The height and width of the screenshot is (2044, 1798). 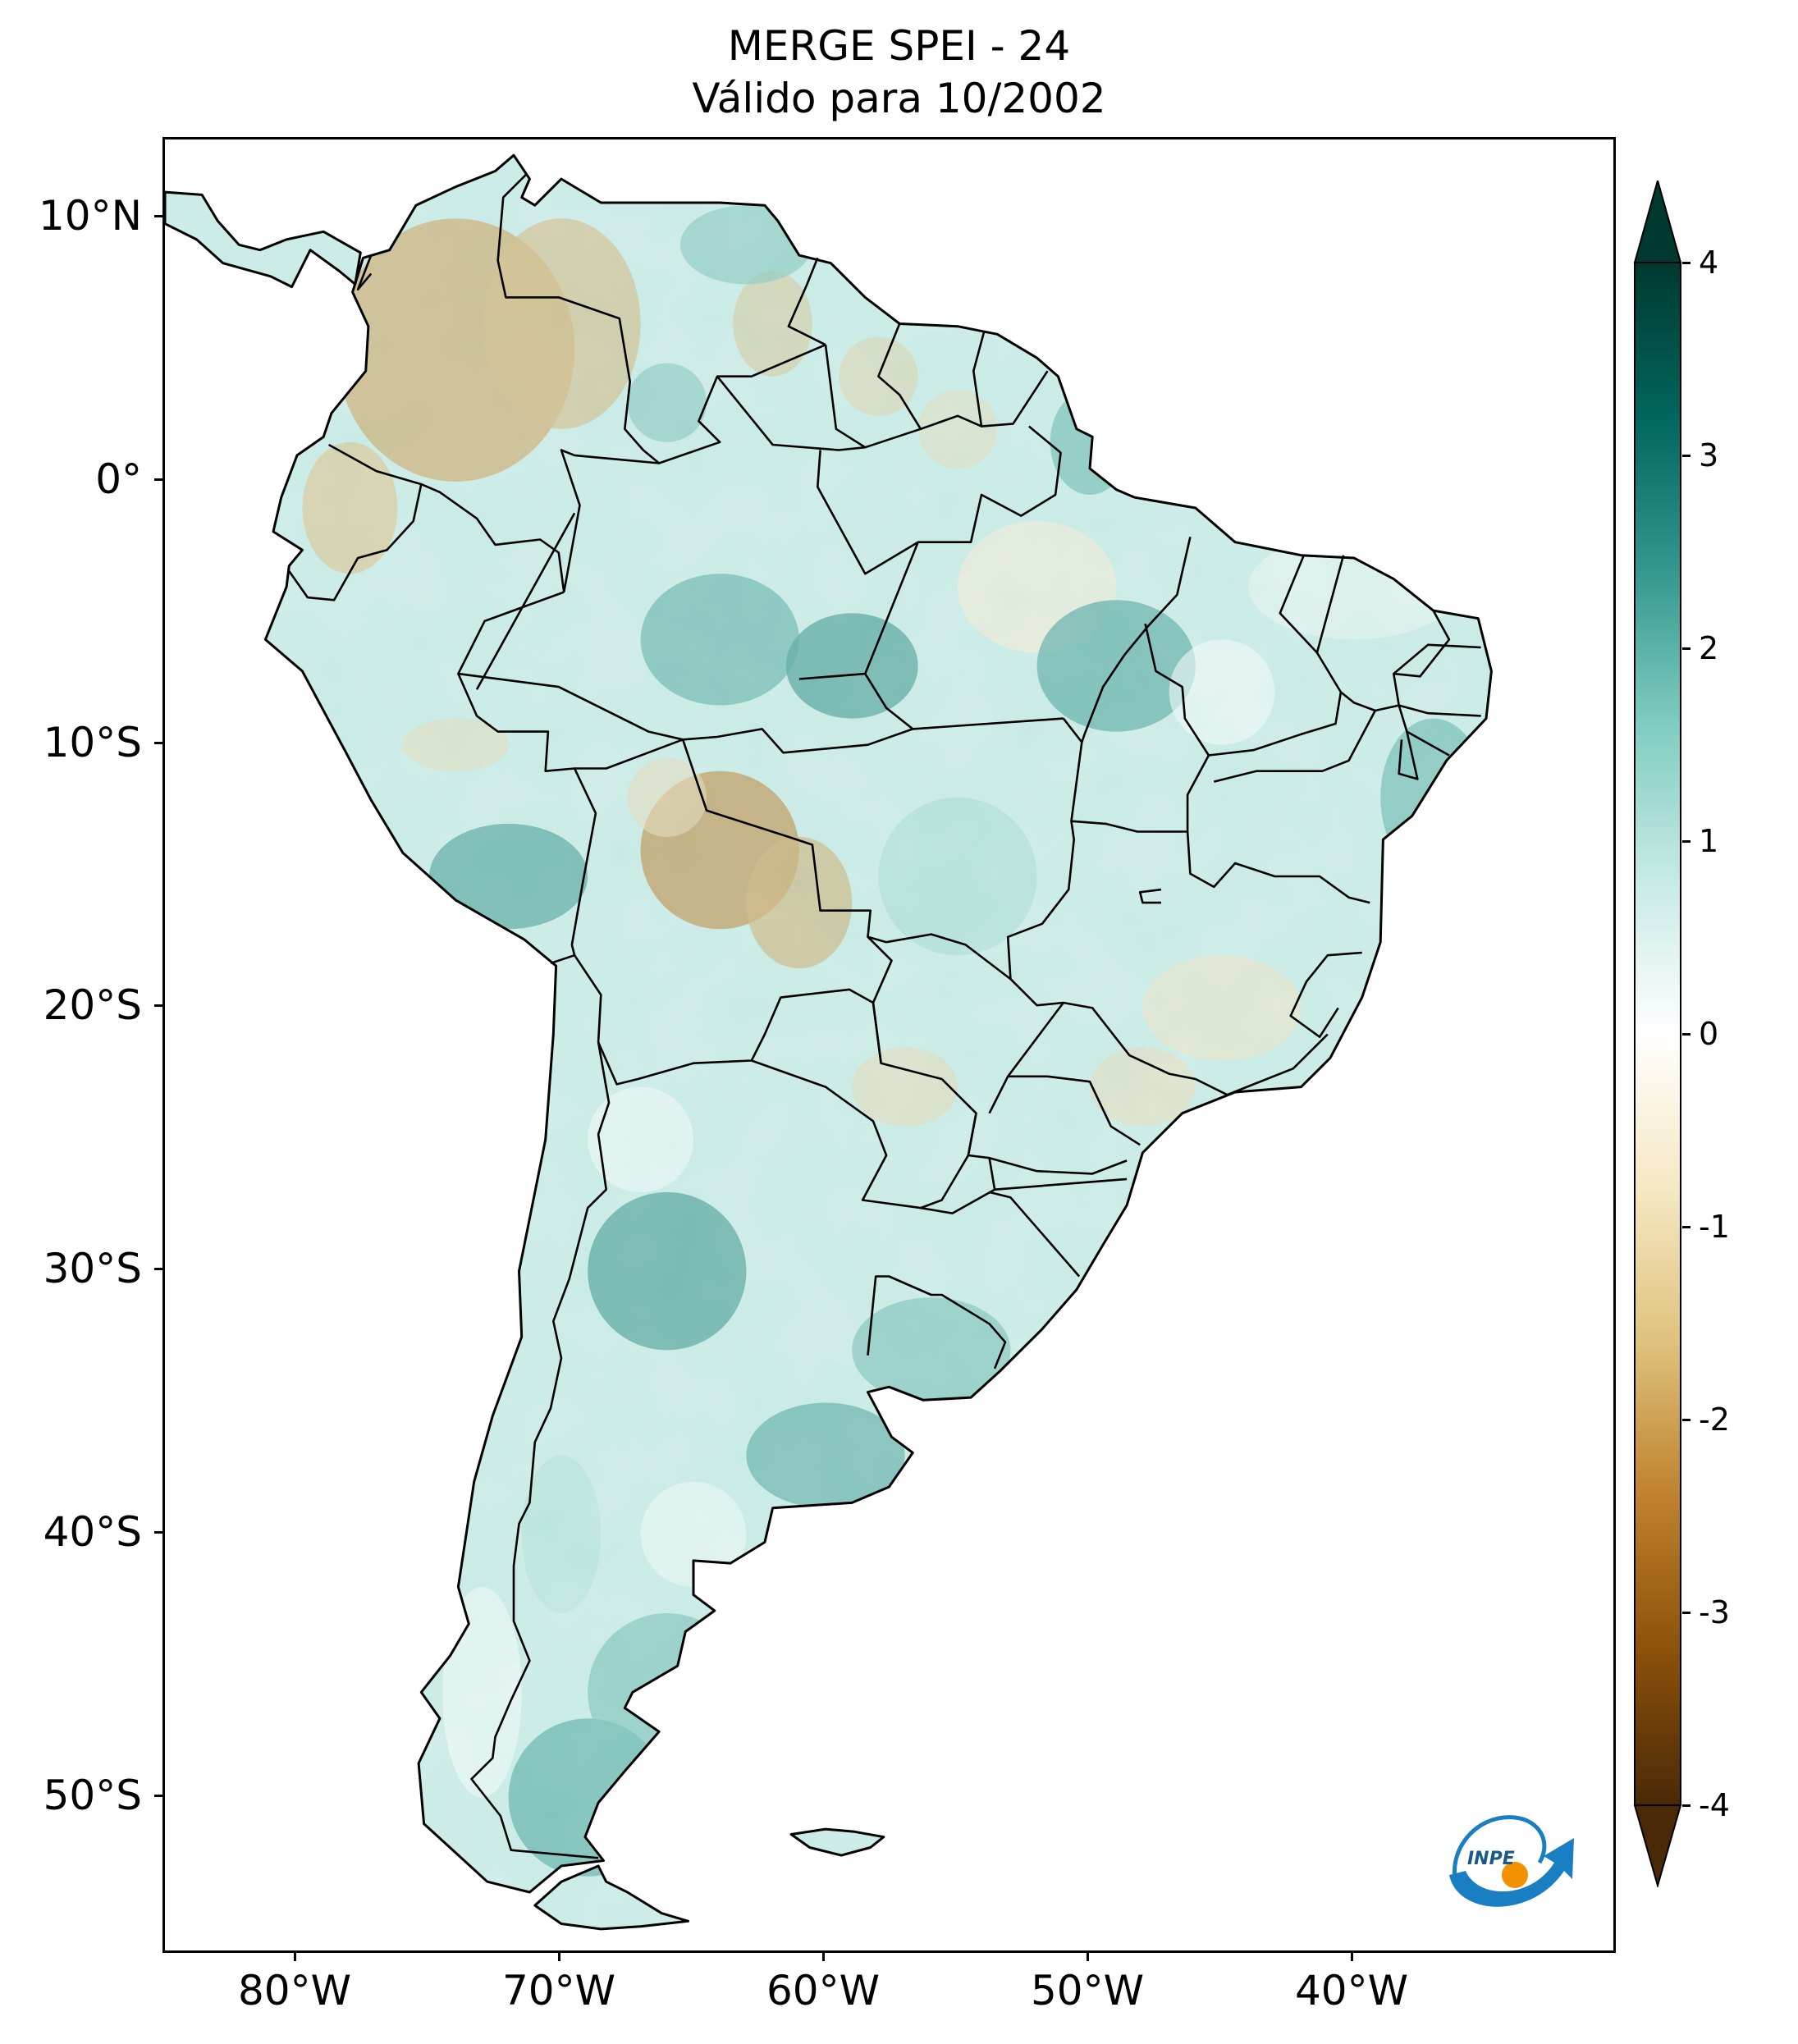 I want to click on colorbar-label: 2, so click(x=1709, y=648).